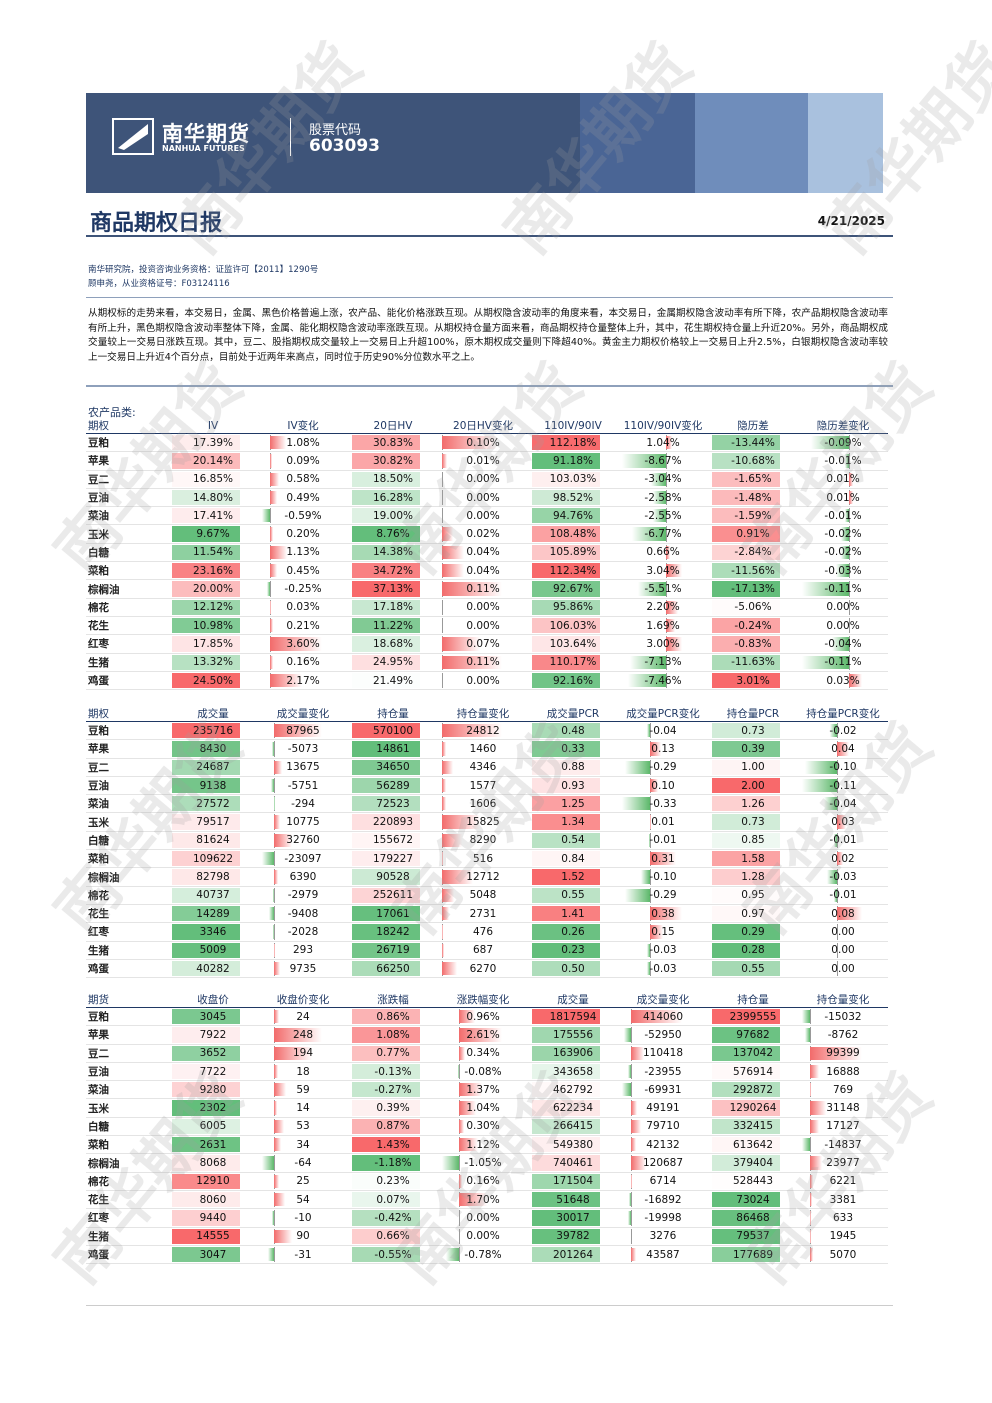 Image resolution: width=992 pixels, height=1403 pixels. Describe the element at coordinates (393, 1090) in the screenshot. I see `cell: -0.27%` at that location.